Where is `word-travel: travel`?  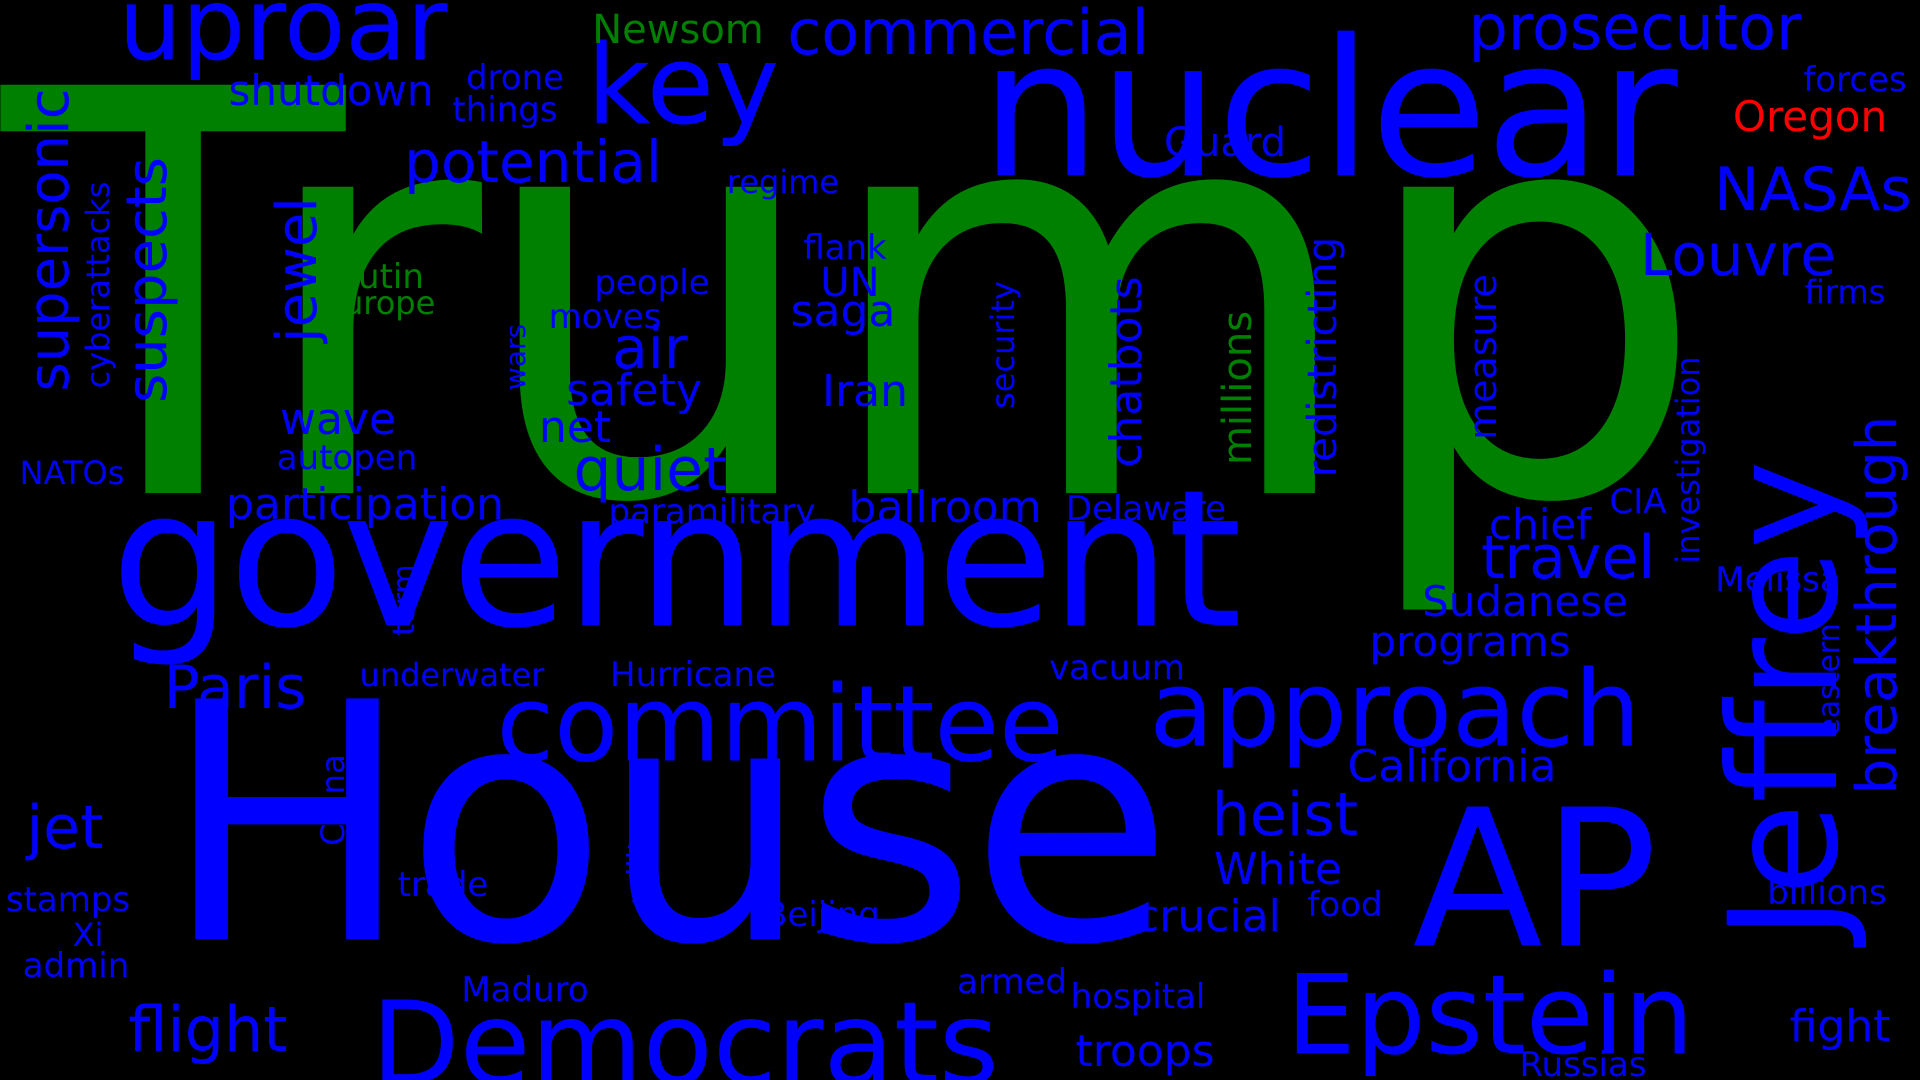 word-travel: travel is located at coordinates (1568, 558).